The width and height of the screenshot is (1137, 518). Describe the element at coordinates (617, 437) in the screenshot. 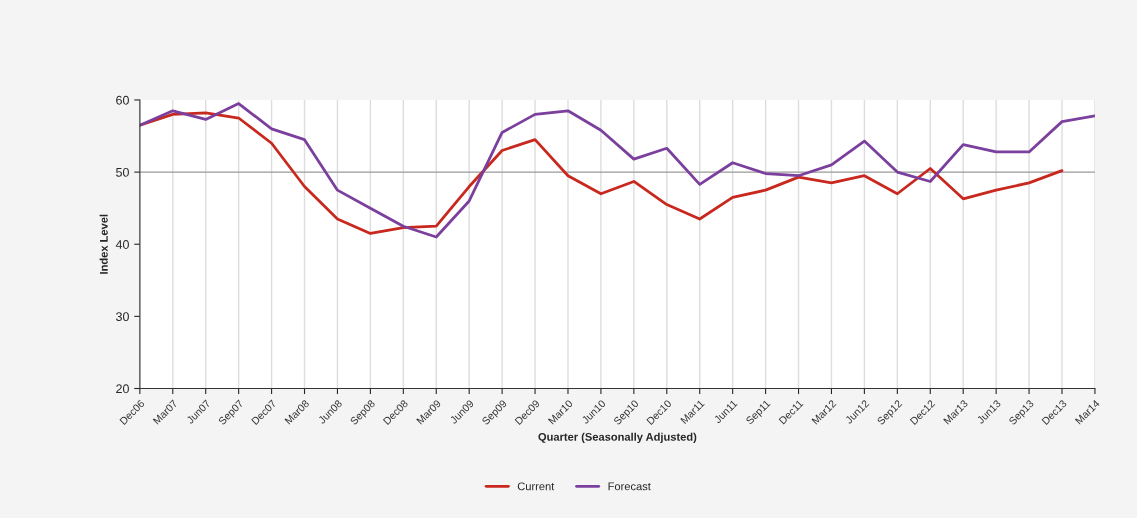

I see `x-axis-title: Quarter (Seasonally Adjusted)` at that location.